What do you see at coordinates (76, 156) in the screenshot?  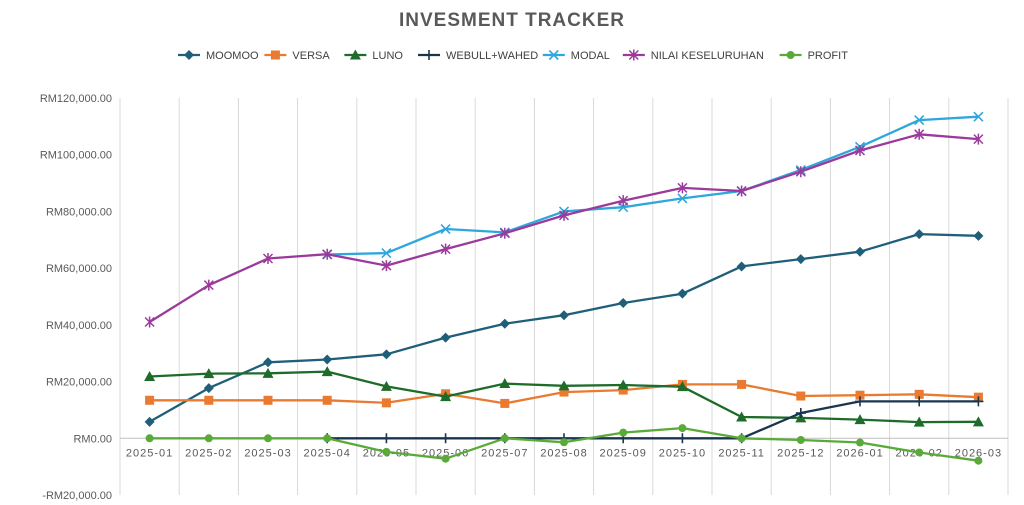 I see `y-tick-label: RM100,000.00` at bounding box center [76, 156].